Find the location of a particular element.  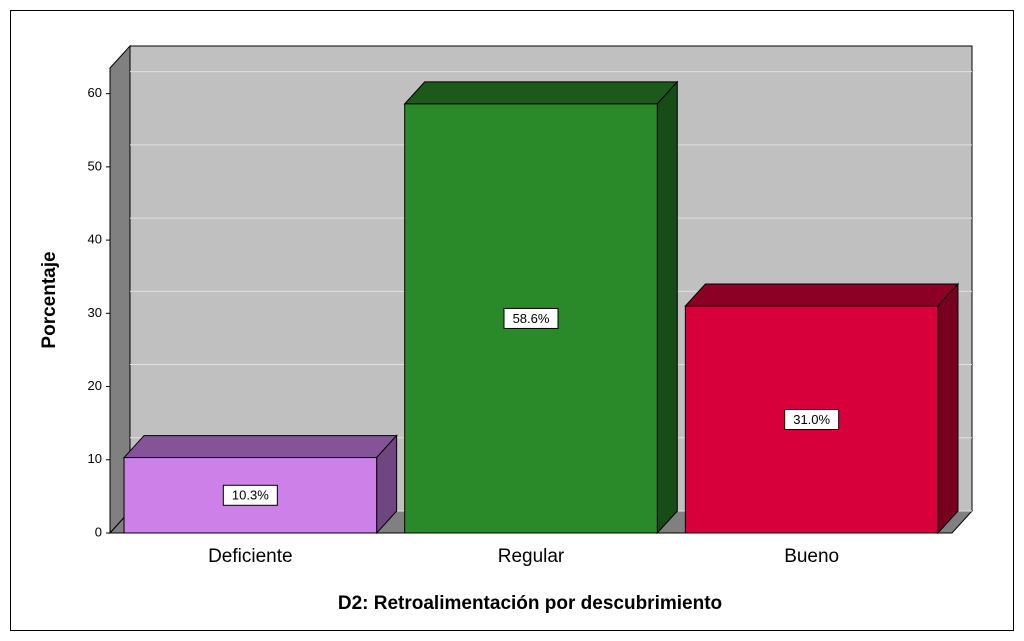

y-tick-label: 40 is located at coordinates (95, 239).